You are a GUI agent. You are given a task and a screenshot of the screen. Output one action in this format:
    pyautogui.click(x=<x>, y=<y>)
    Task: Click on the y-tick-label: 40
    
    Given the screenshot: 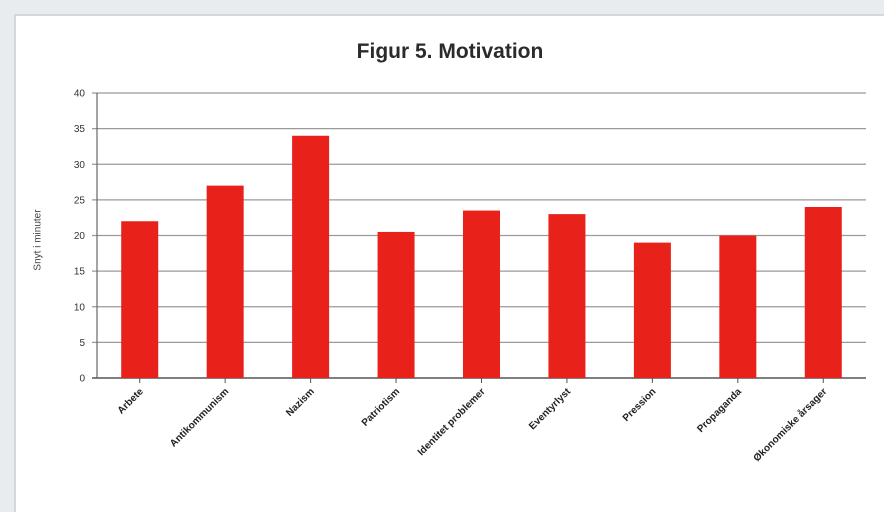 What is the action you would take?
    pyautogui.click(x=80, y=94)
    